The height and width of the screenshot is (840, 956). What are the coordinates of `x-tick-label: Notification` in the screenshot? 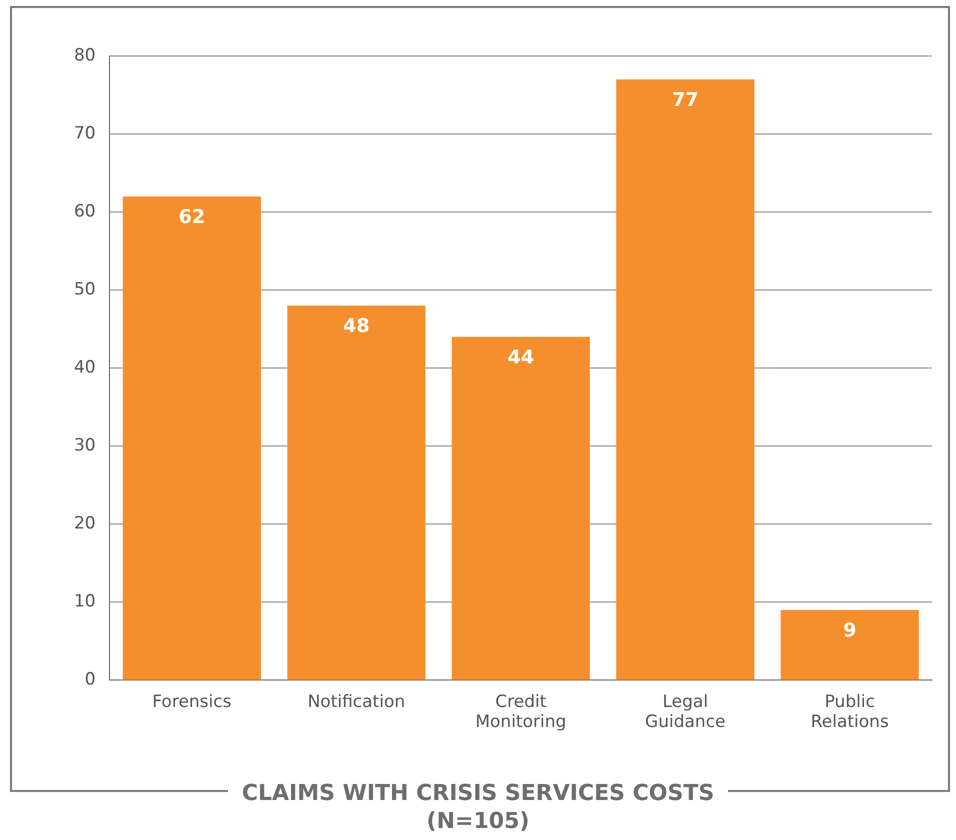 It's located at (357, 702).